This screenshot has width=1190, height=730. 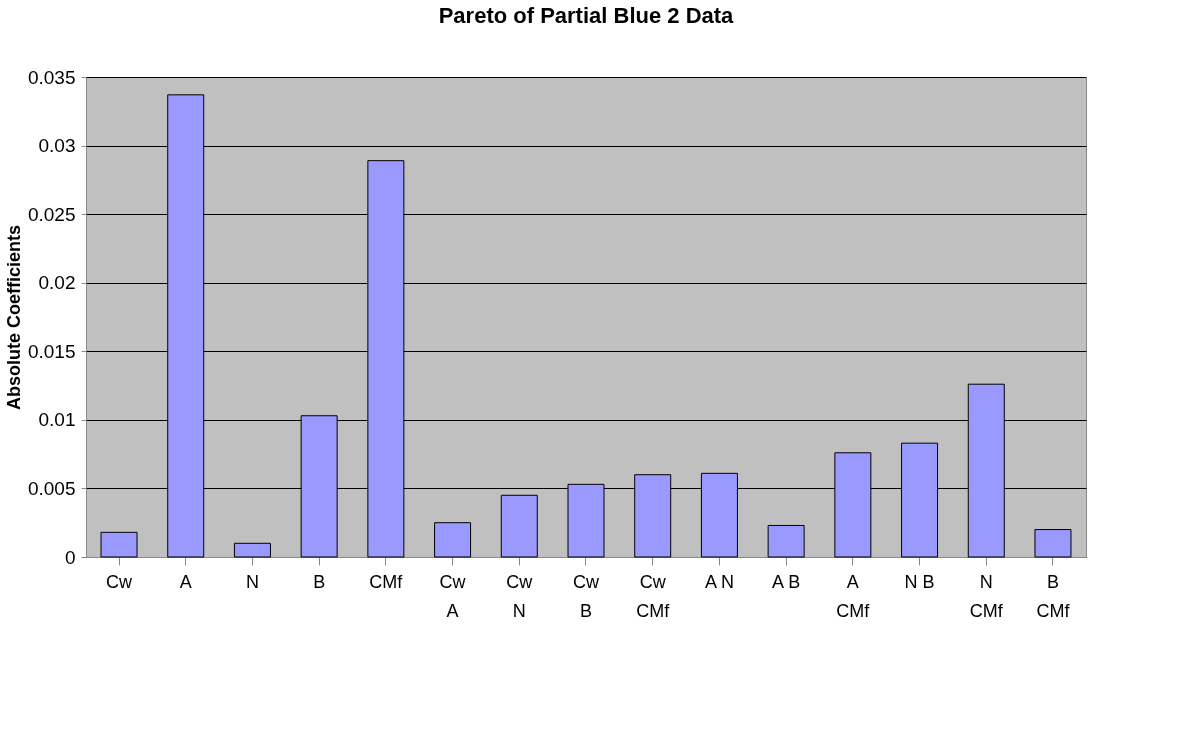 I want to click on x-tick-label: Cw, so click(x=120, y=581).